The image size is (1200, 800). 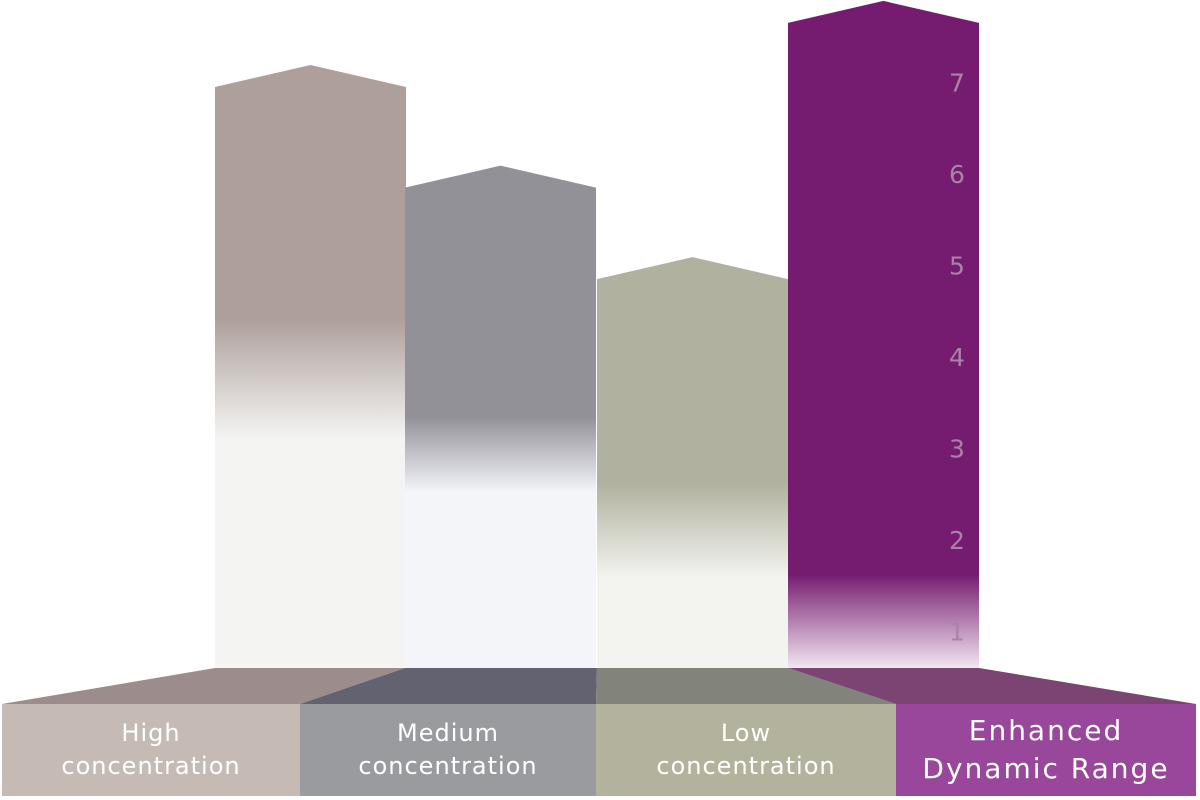 What do you see at coordinates (1046, 768) in the screenshot?
I see `category-label-line: Dynamic Range` at bounding box center [1046, 768].